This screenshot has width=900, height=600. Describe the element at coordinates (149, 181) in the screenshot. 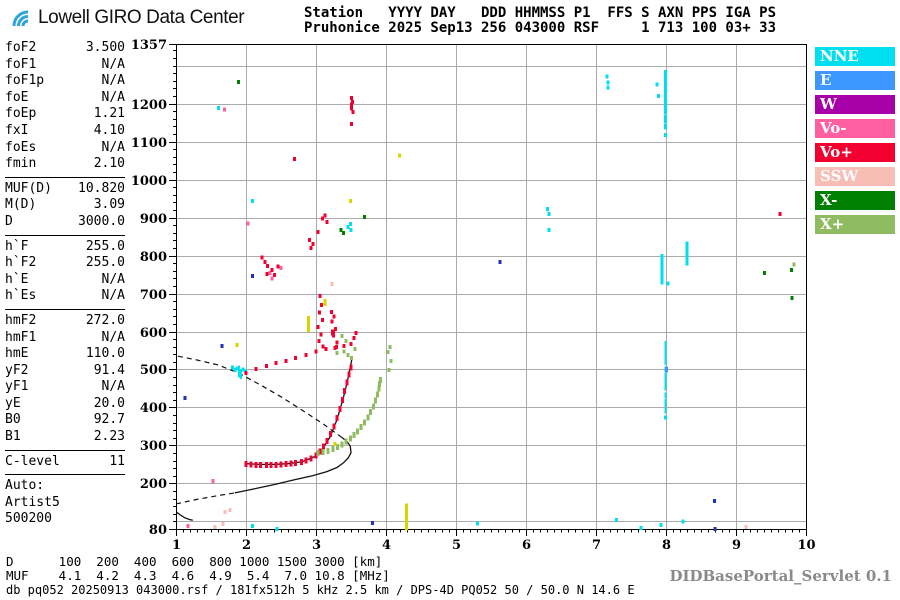

I see `svg-text: 1000` at that location.